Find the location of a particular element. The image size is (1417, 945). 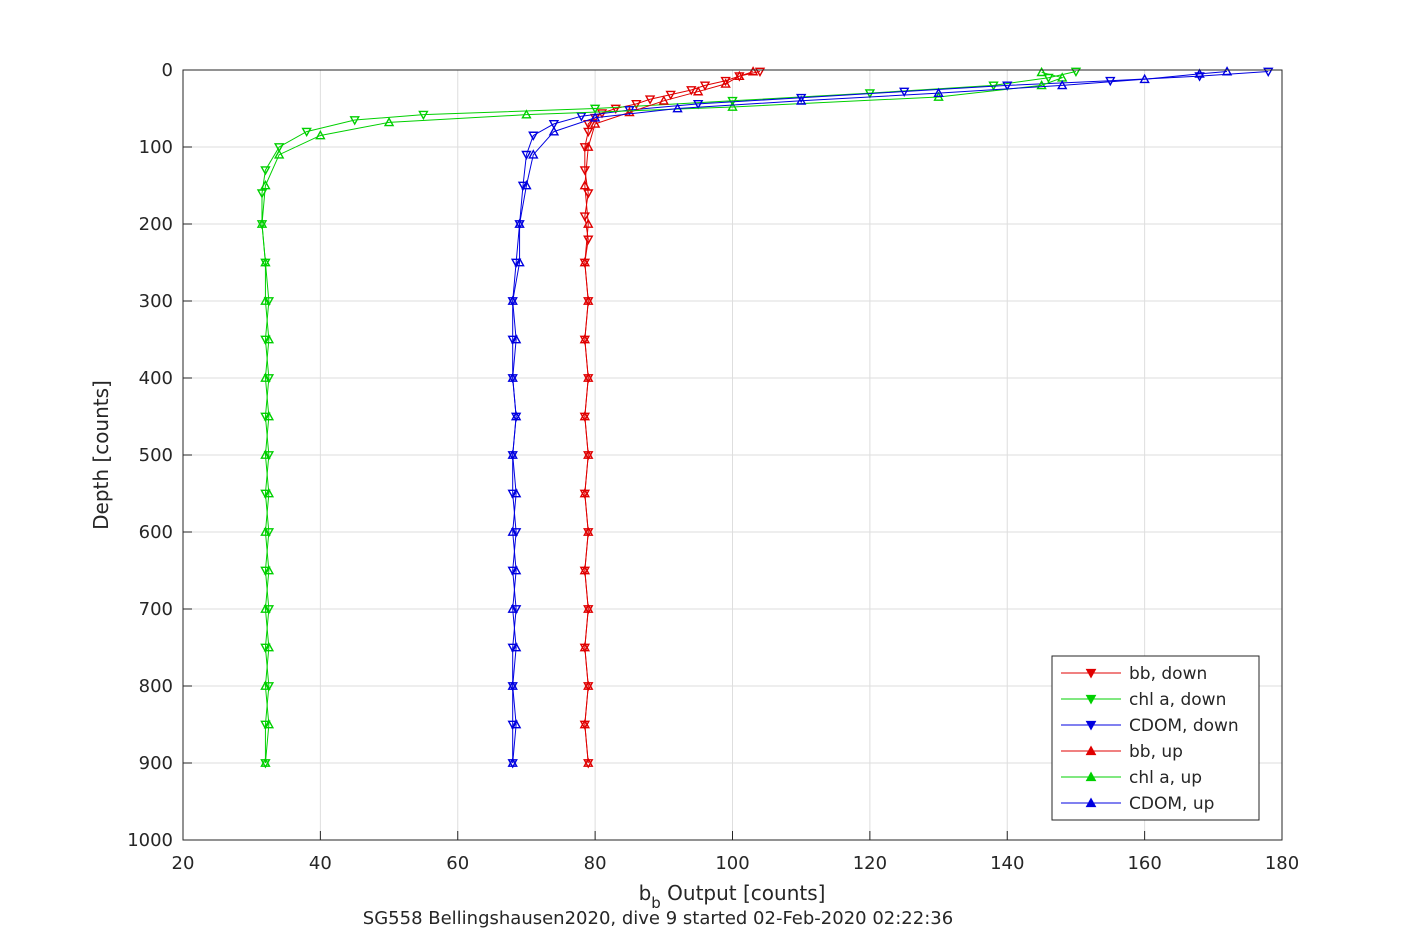

x-axis-label-main: b is located at coordinates (645, 893).